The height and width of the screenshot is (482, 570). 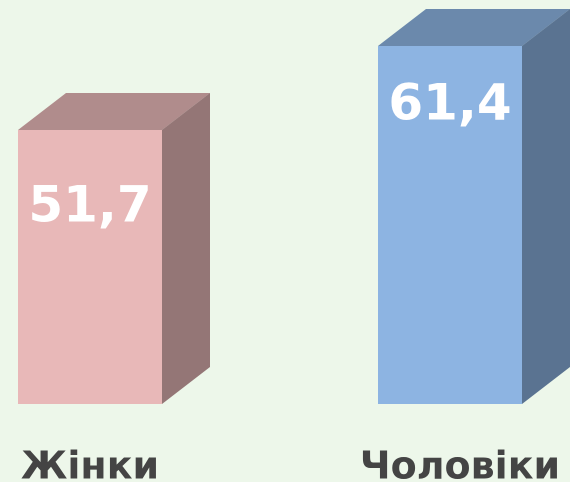 I want to click on category-label: Чоловіки, so click(x=460, y=463).